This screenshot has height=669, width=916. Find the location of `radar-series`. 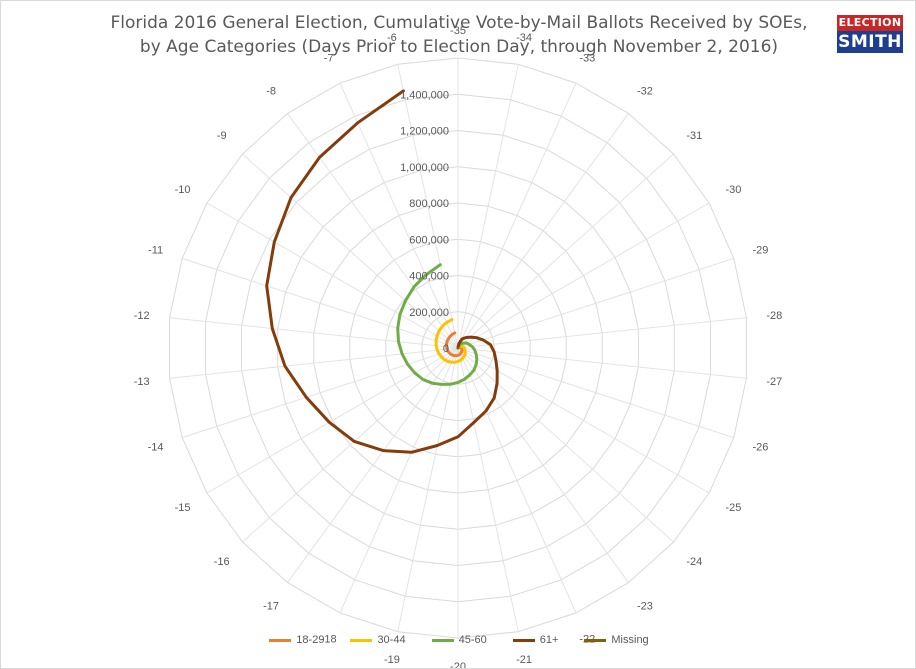

radar-series is located at coordinates (382, 271).